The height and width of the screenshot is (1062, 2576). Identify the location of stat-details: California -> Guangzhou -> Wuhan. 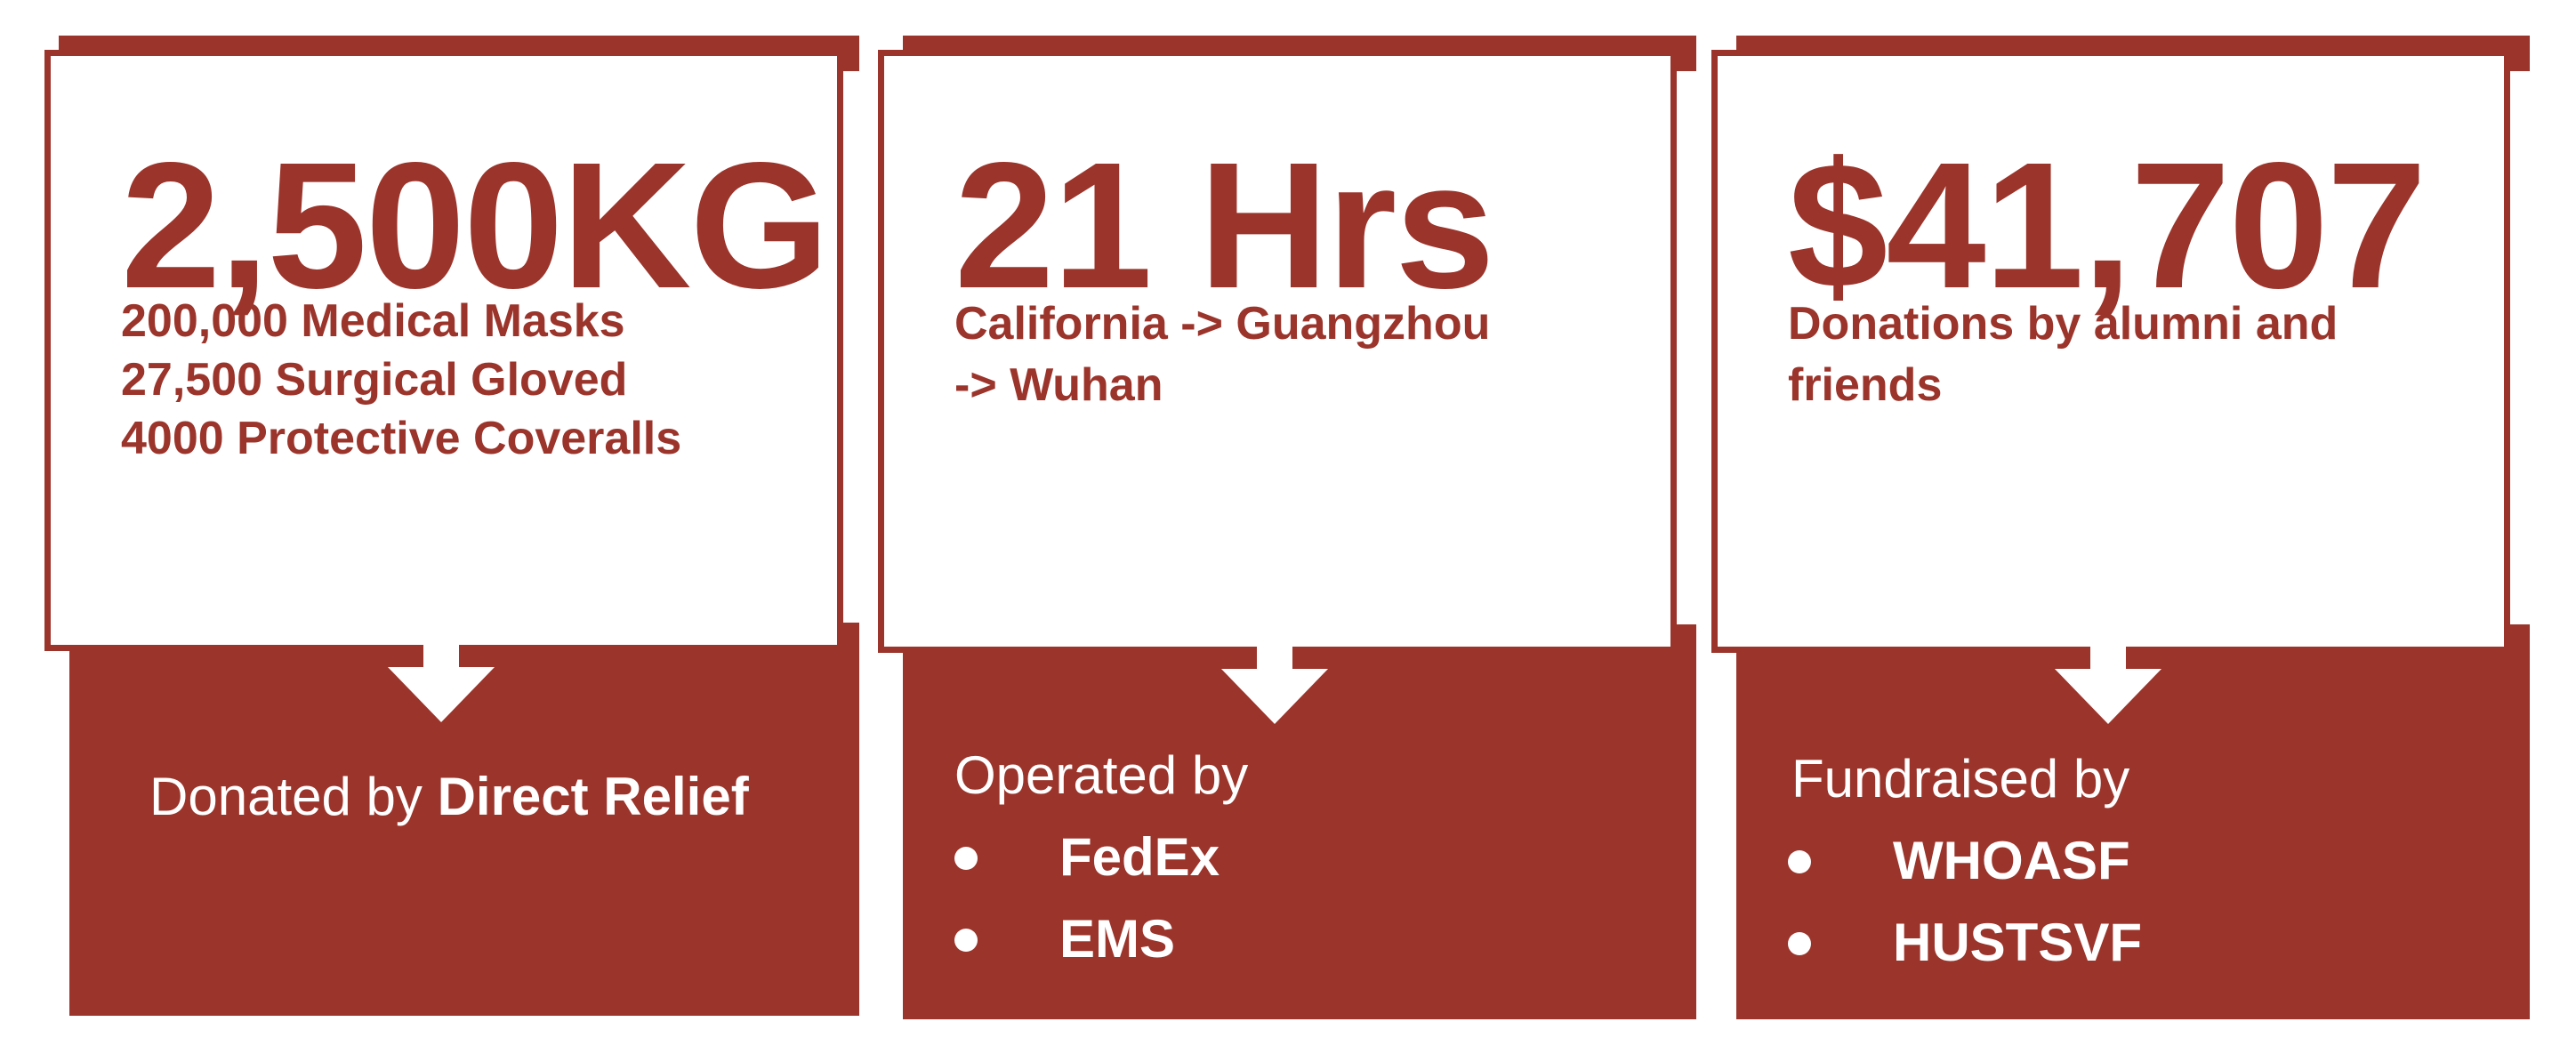
(1222, 355).